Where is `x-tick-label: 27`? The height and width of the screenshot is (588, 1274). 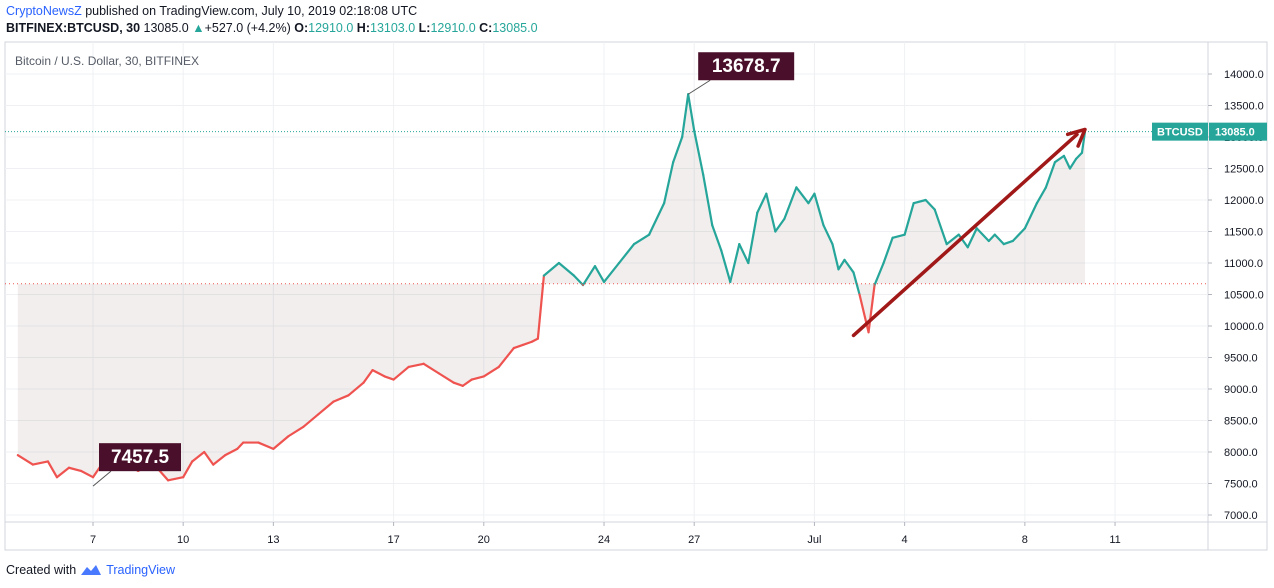 x-tick-label: 27 is located at coordinates (694, 540).